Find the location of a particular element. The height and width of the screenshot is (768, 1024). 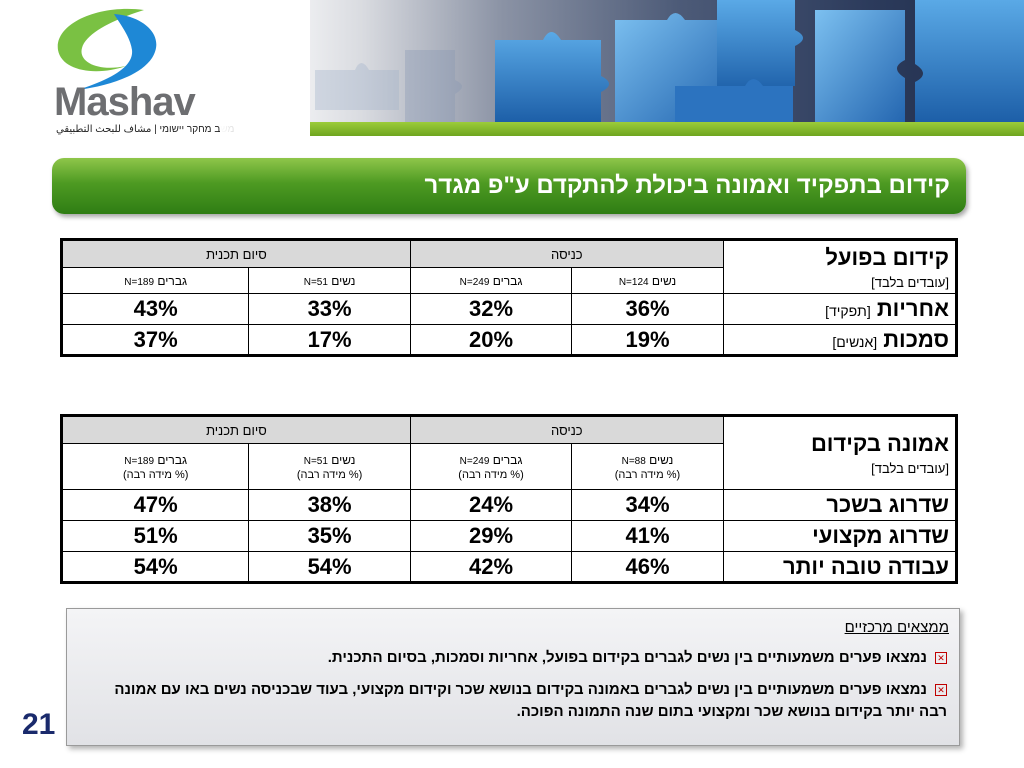

table2-subheader: גברים N=189 (% מידה רבה) is located at coordinates (155, 466).